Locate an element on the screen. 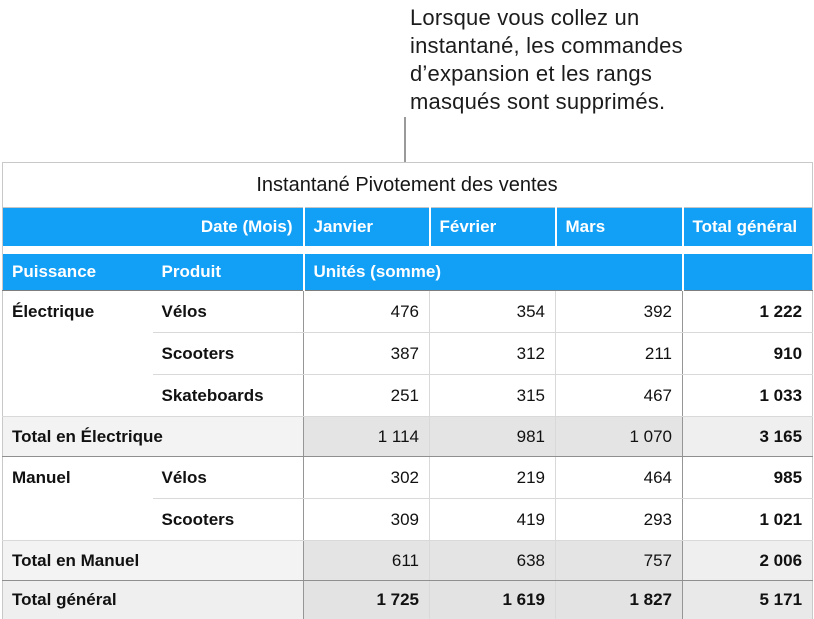 This screenshot has height=619, width=814. data-cell: 219 is located at coordinates (492, 477).